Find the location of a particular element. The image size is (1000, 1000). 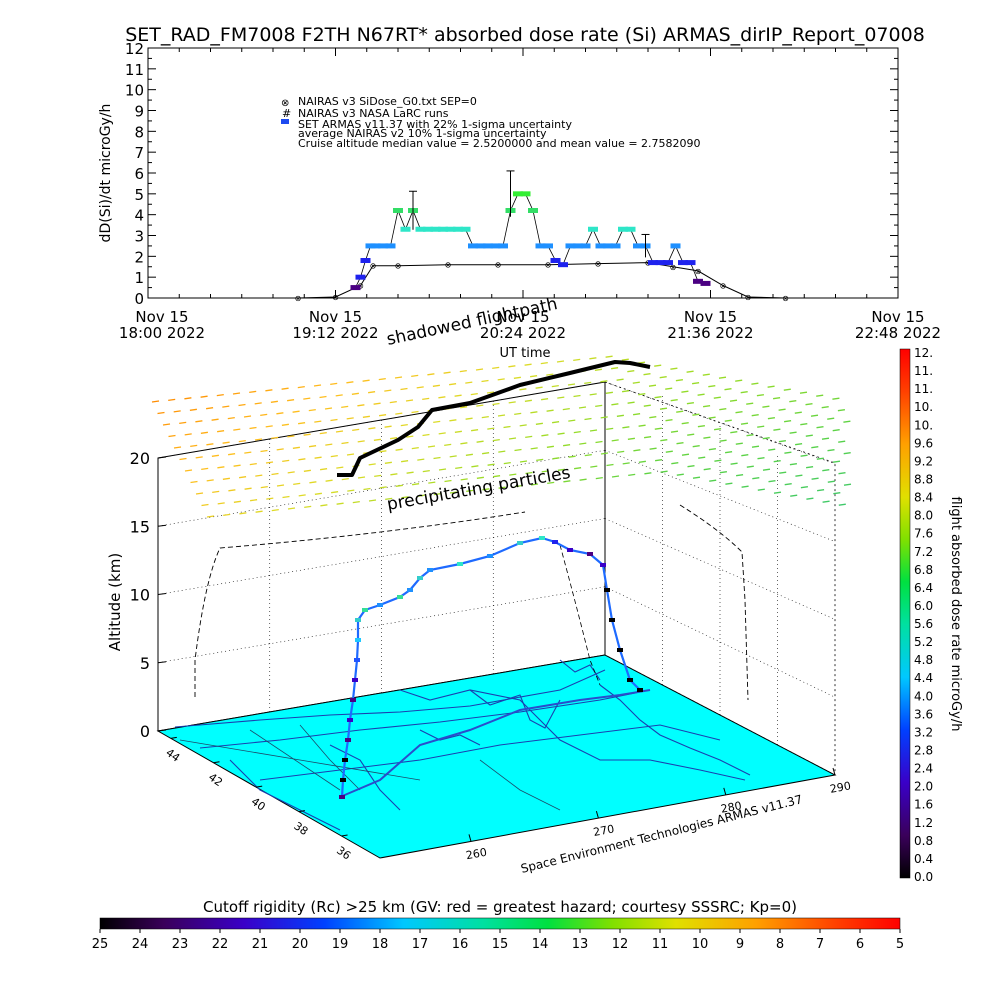

lat-tick-label: 44 is located at coordinates (172, 755).